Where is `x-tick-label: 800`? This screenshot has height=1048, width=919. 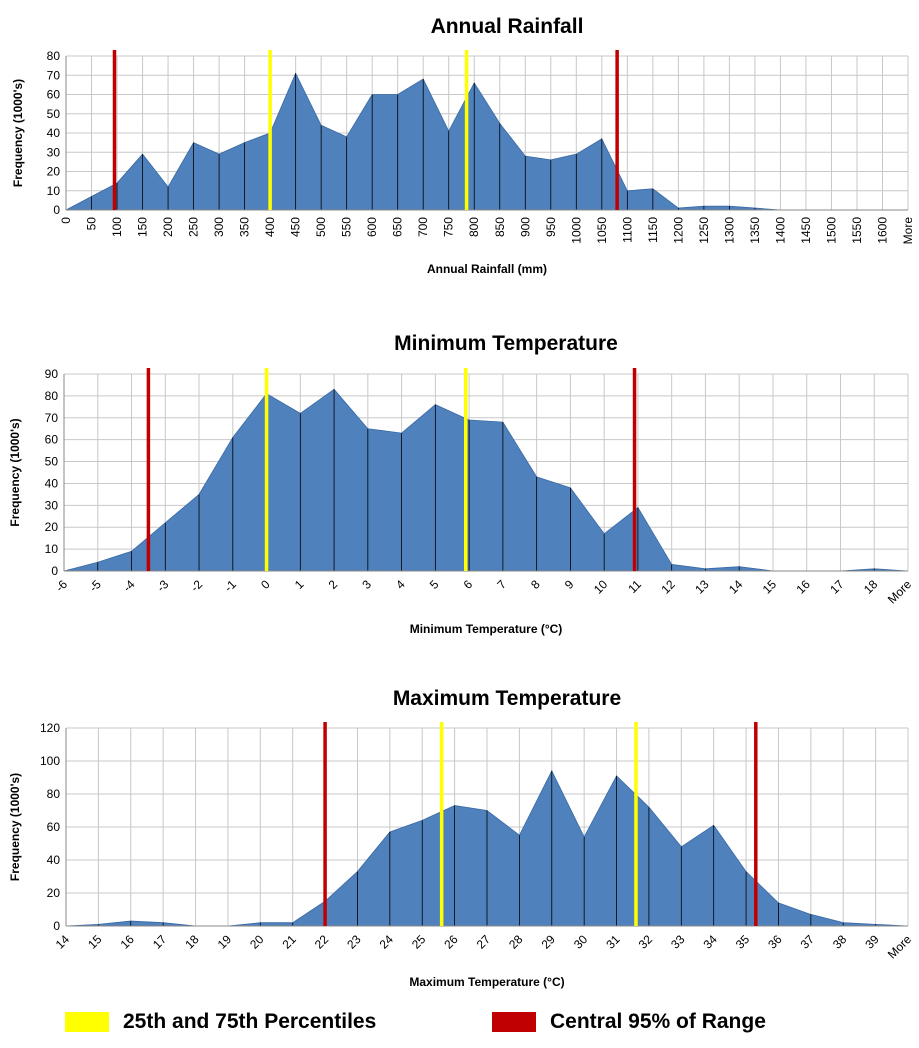 x-tick-label: 800 is located at coordinates (474, 227).